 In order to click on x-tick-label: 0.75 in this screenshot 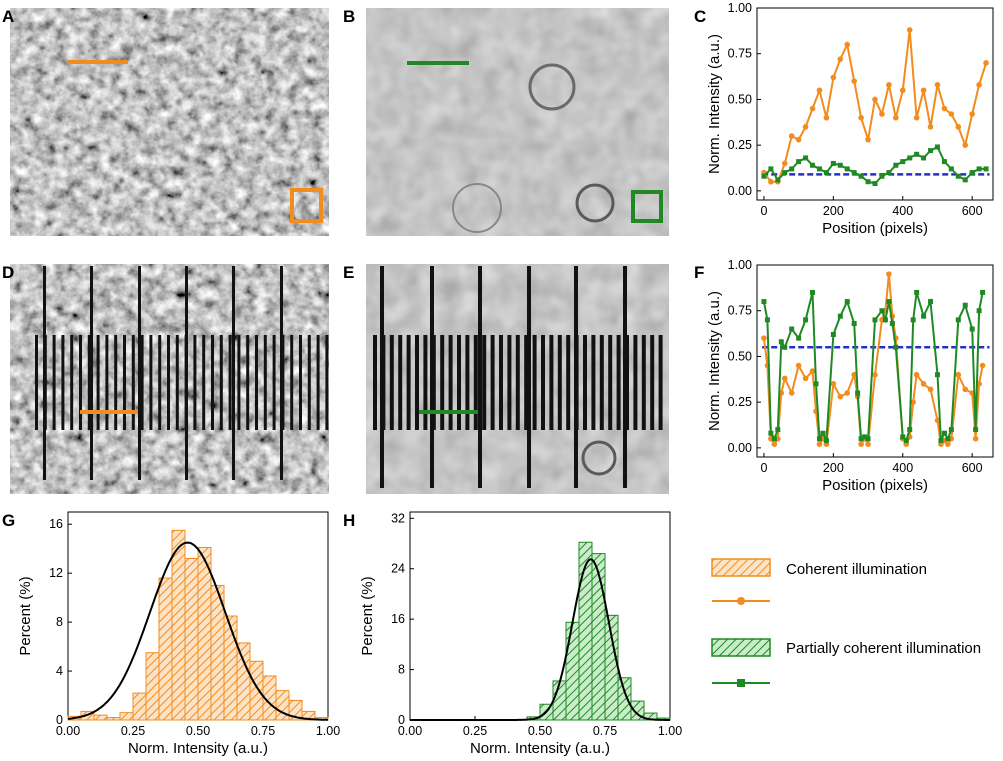, I will do `click(605, 731)`.